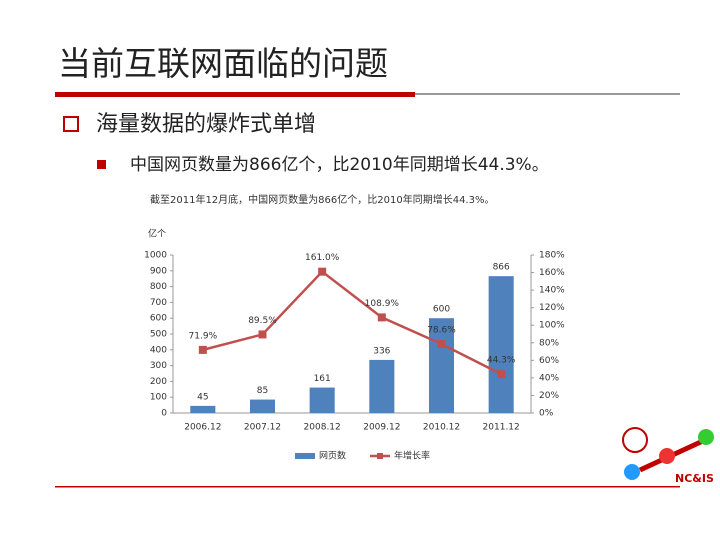 This screenshot has height=540, width=720. Describe the element at coordinates (501, 361) in the screenshot. I see `data-label: 44.3%` at that location.